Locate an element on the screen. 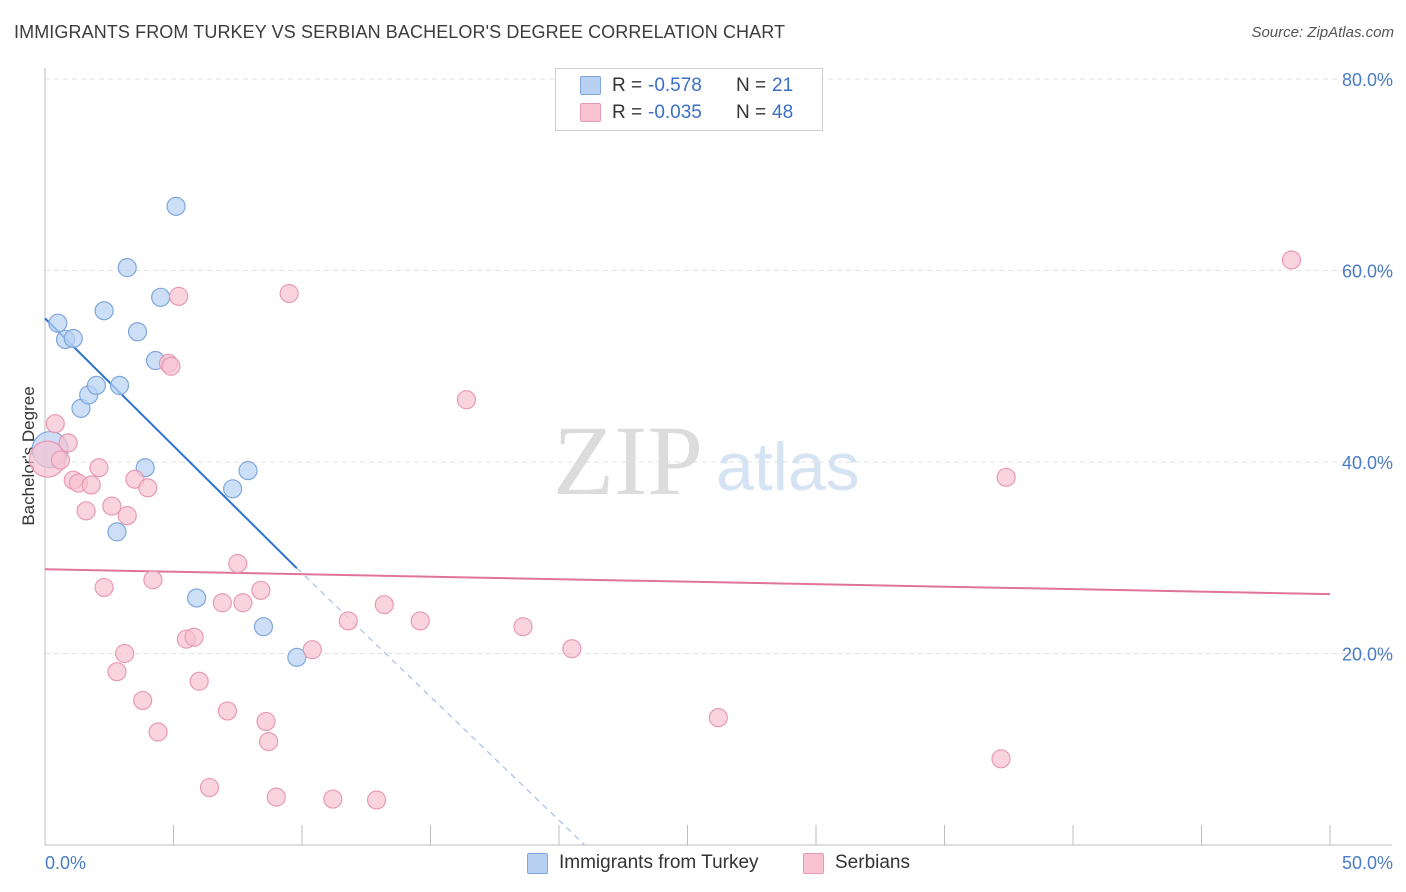 This screenshot has width=1406, height=892. serbian-trend-line is located at coordinates (687, 582).